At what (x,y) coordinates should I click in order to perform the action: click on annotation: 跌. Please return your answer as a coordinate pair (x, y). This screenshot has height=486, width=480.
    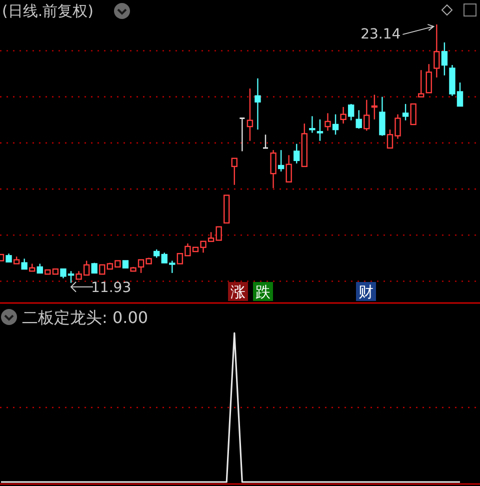
    Looking at the image, I should click on (263, 292).